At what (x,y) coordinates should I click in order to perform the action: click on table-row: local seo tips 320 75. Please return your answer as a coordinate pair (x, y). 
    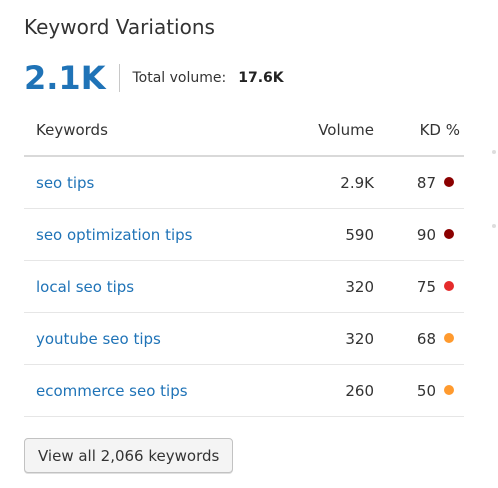
    Looking at the image, I should click on (244, 286).